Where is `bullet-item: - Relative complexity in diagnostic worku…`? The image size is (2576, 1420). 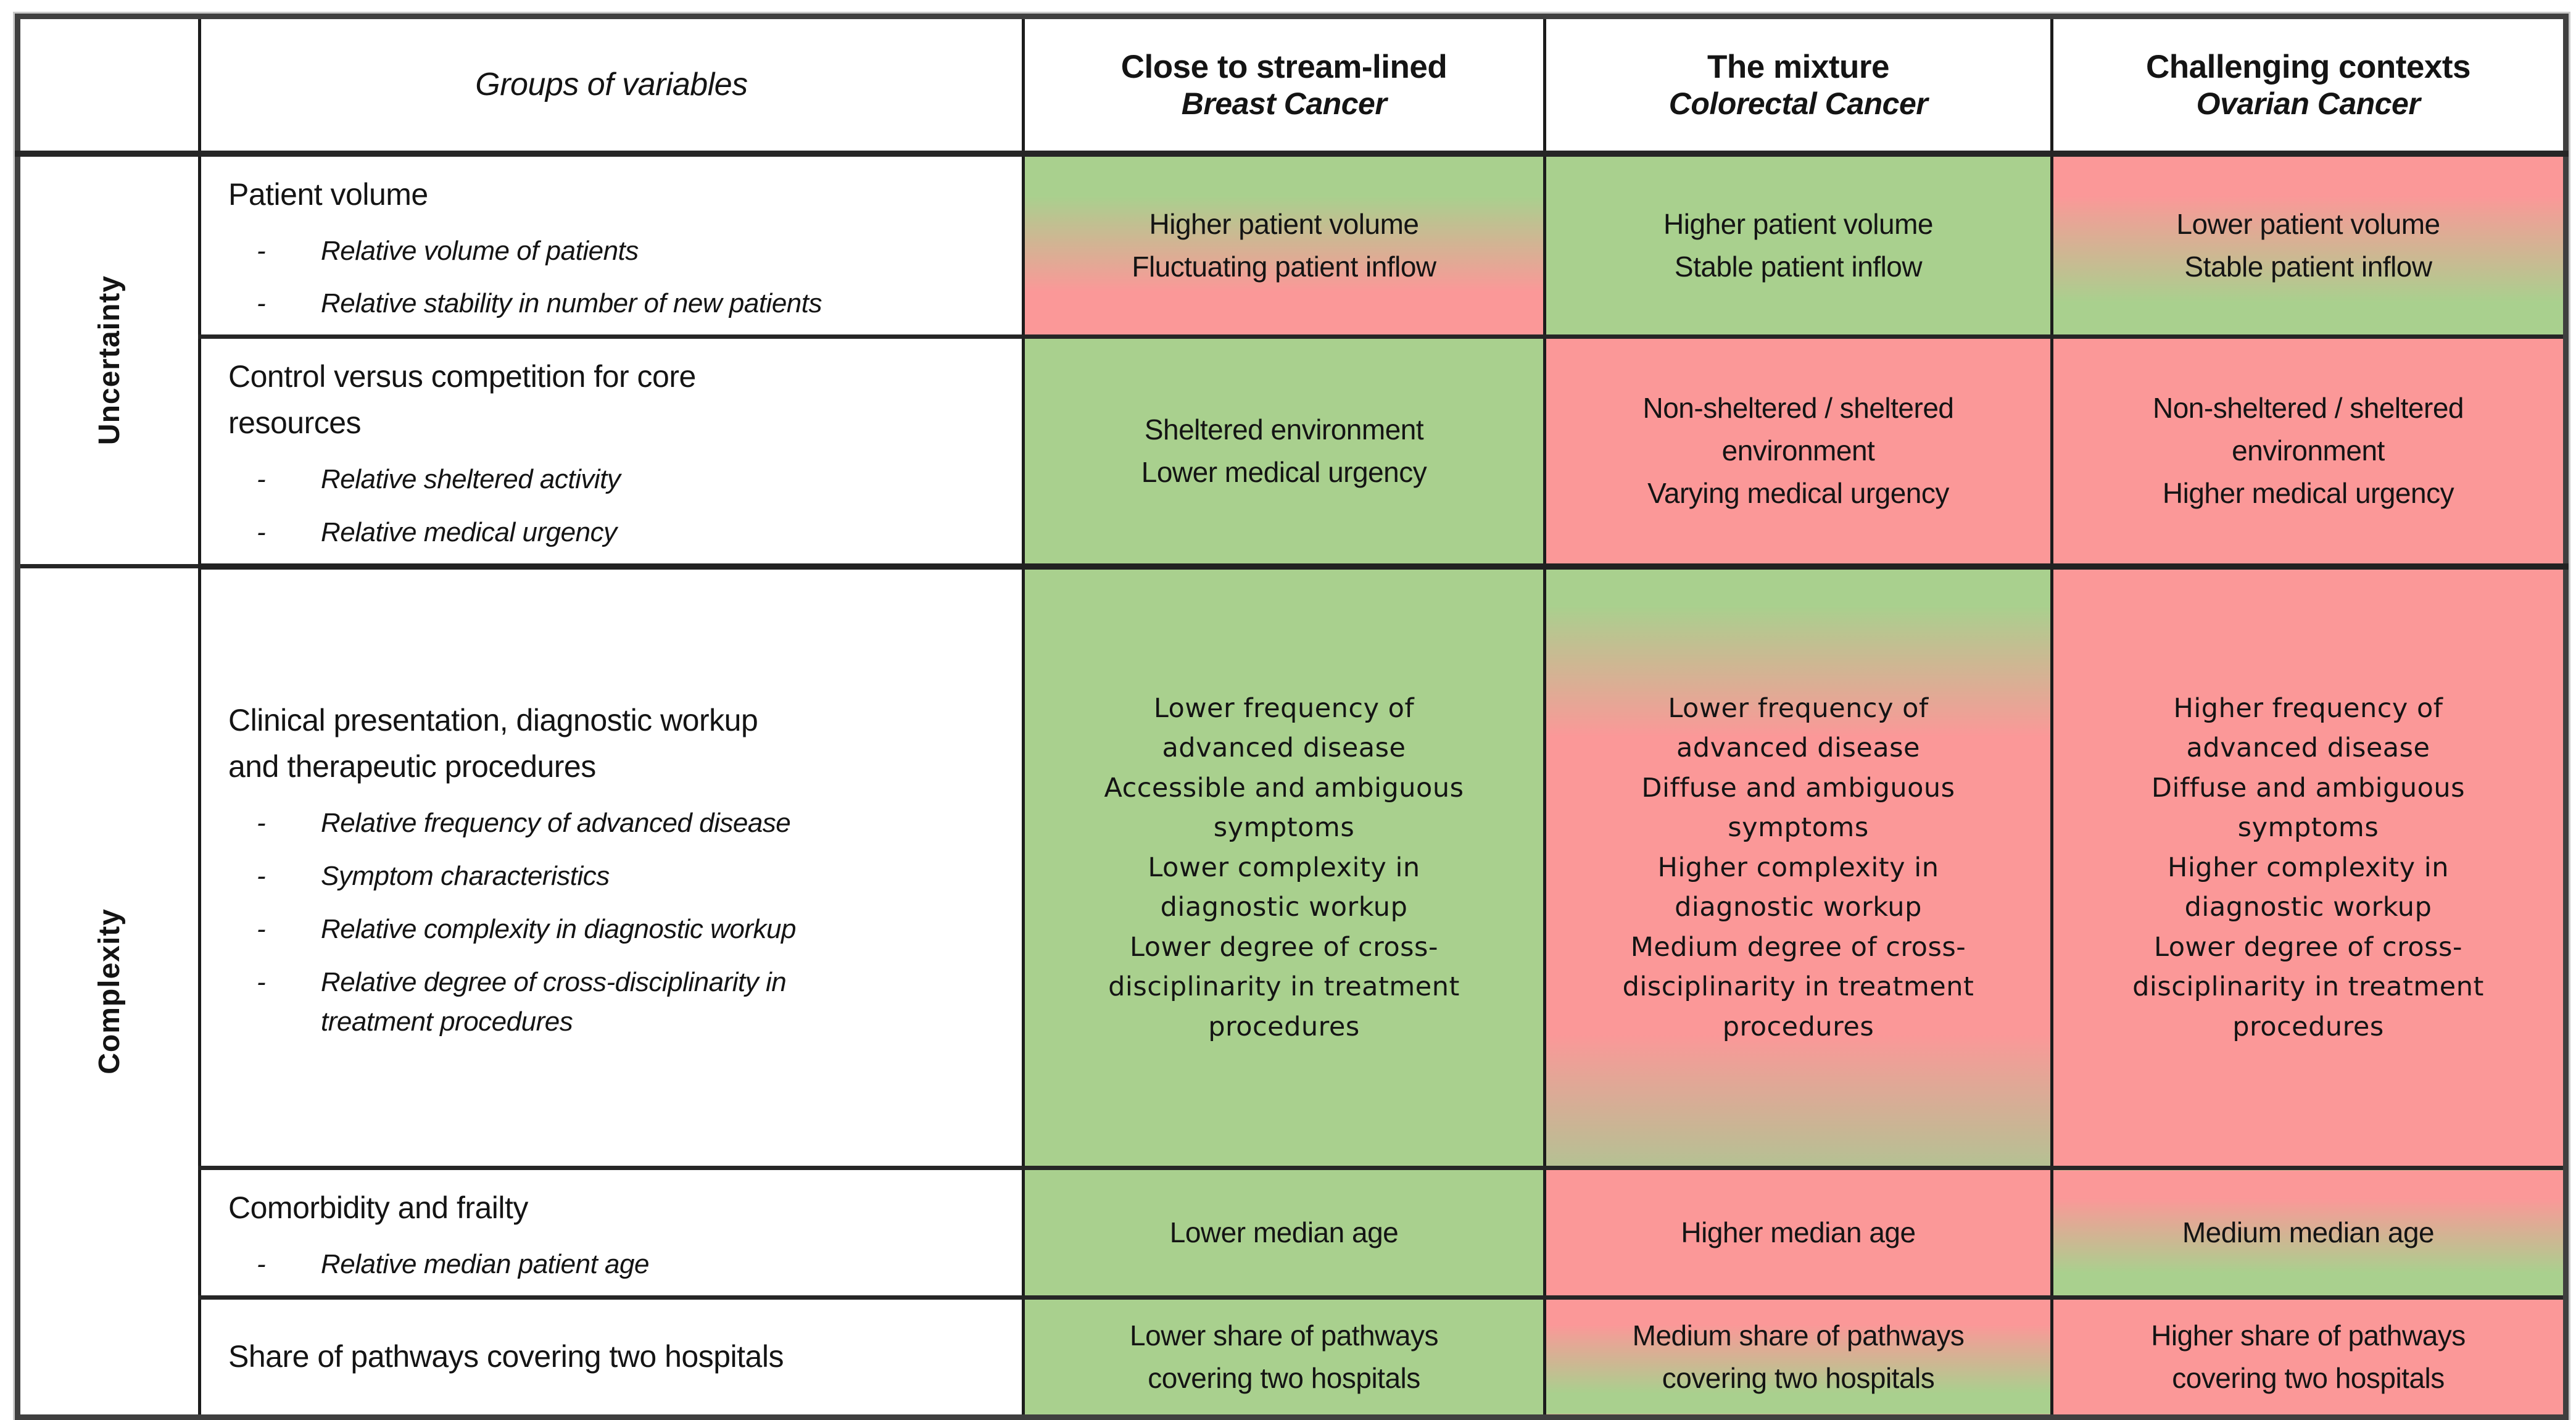 bullet-item: - Relative complexity in diagnostic worku… is located at coordinates (526, 929).